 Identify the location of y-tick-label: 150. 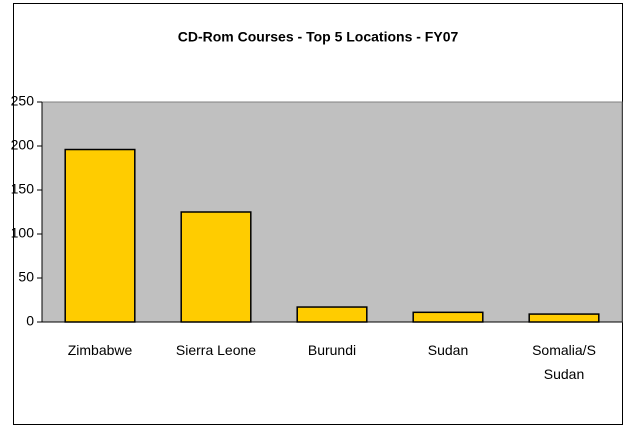
(23, 189).